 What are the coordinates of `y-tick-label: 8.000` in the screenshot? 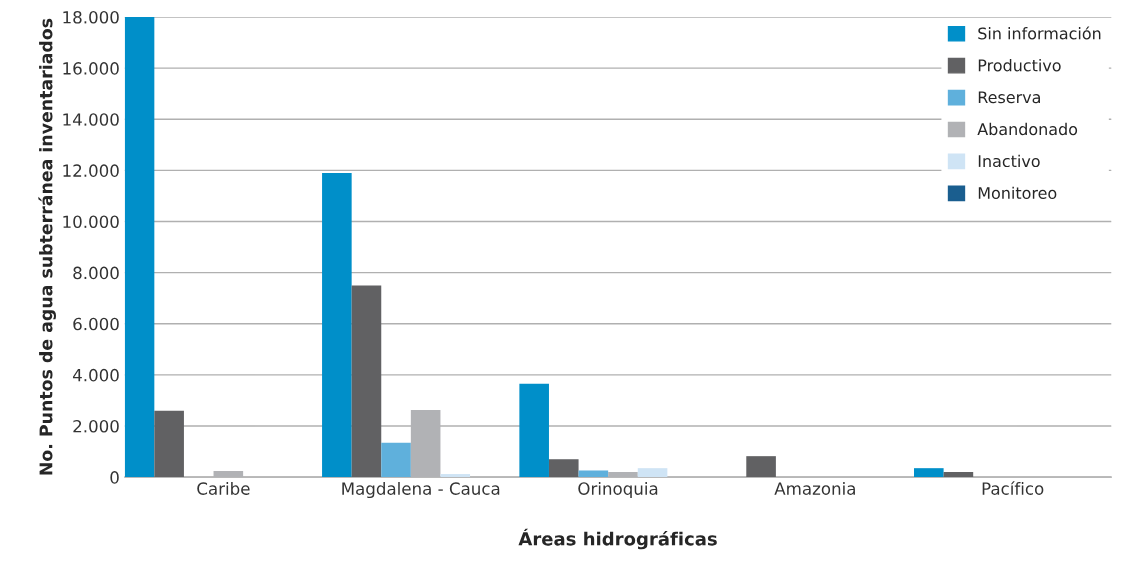 It's located at (96, 273).